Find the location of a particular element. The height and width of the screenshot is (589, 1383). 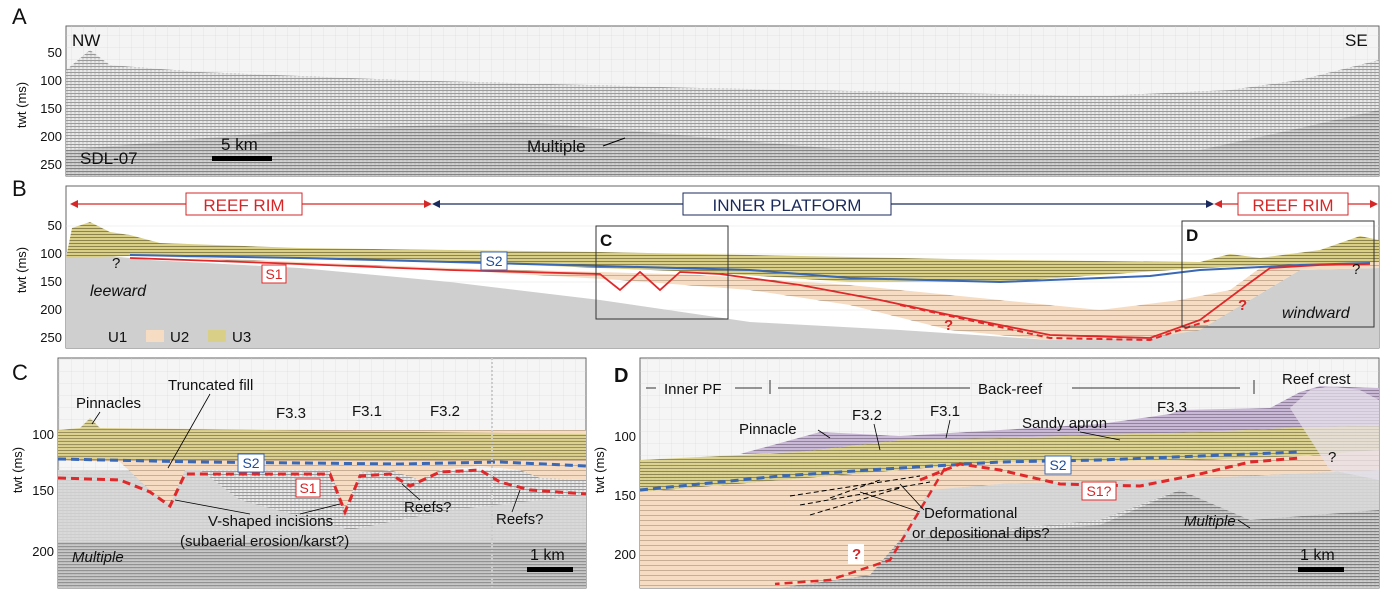

reef-crest-label: Reef crest is located at coordinates (1316, 379).